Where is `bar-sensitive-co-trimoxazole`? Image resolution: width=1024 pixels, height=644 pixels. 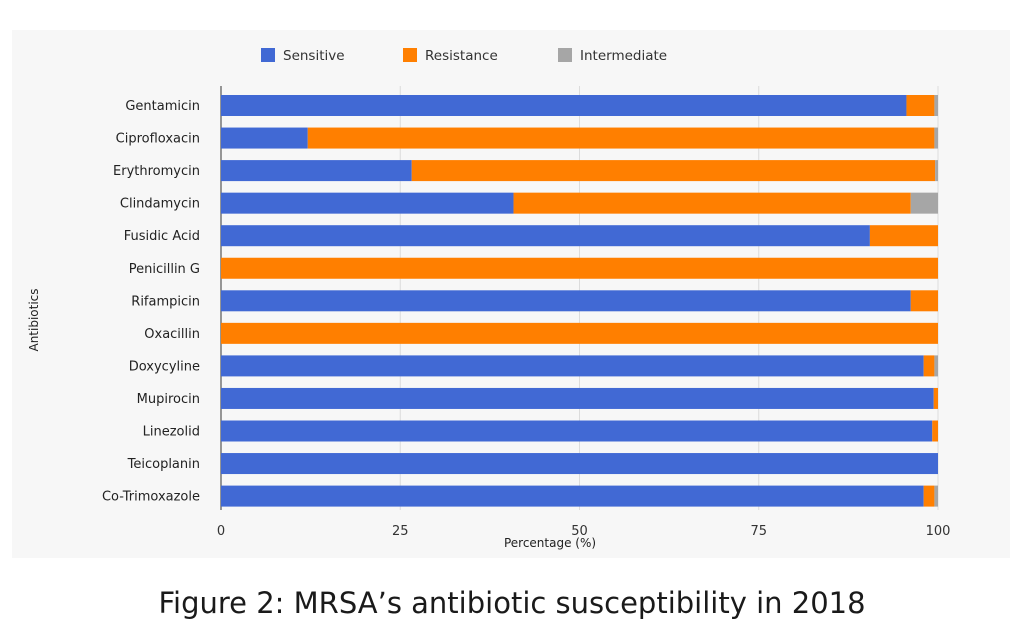
bar-sensitive-co-trimoxazole is located at coordinates (572, 496).